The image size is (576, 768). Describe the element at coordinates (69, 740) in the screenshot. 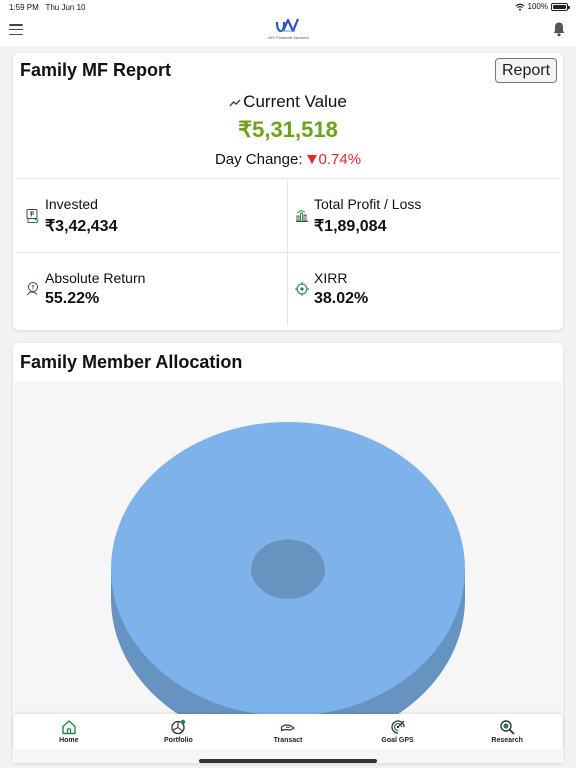

I see `nav-label: Home` at that location.